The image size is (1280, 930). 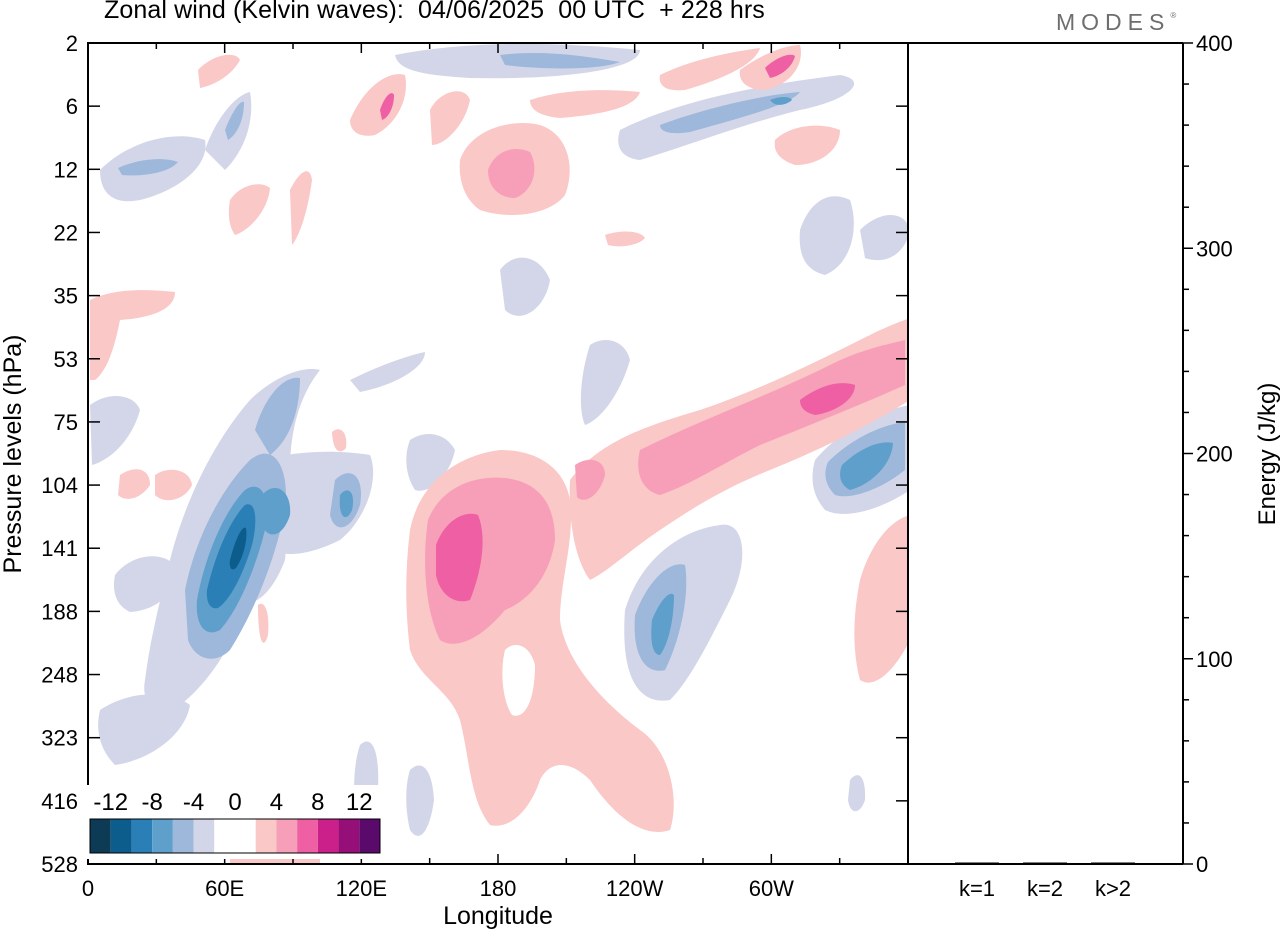 I want to click on x-tick-label: 120W, so click(x=635, y=888).